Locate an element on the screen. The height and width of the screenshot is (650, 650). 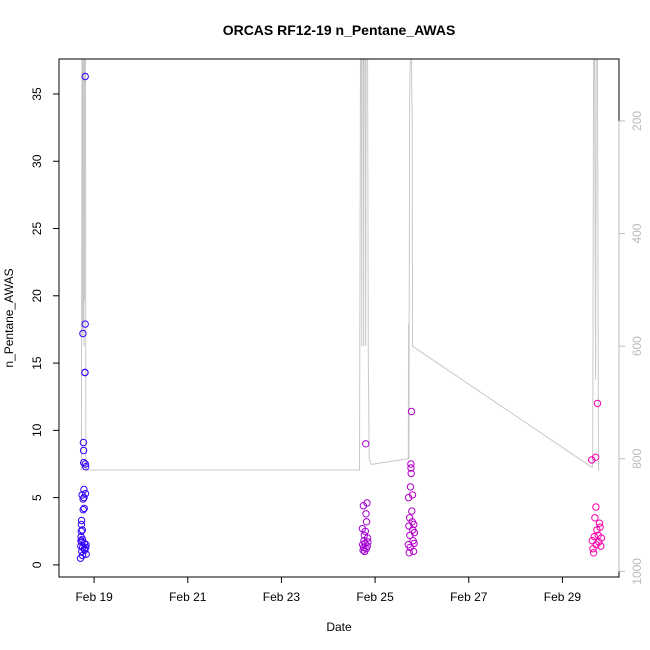
y-axis-label: n_Pentane_AWAS is located at coordinates (9, 317).